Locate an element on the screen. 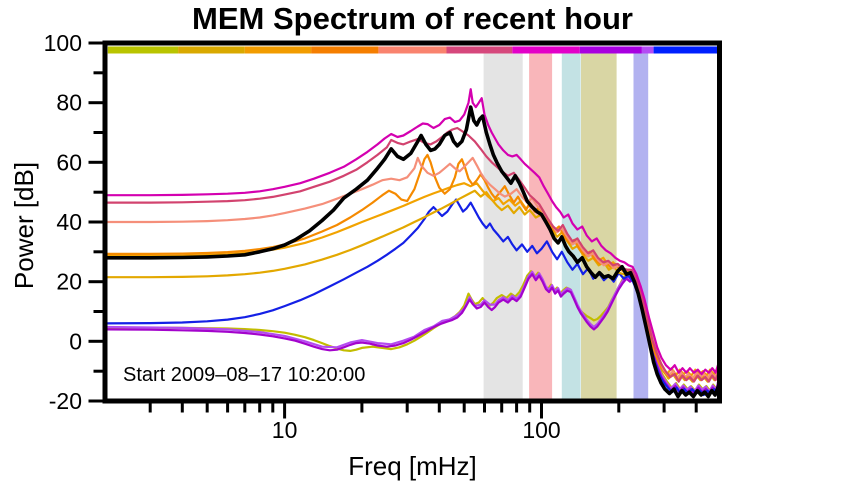 The width and height of the screenshot is (842, 500). freq-bar-segment-magenta is located at coordinates (546, 50).